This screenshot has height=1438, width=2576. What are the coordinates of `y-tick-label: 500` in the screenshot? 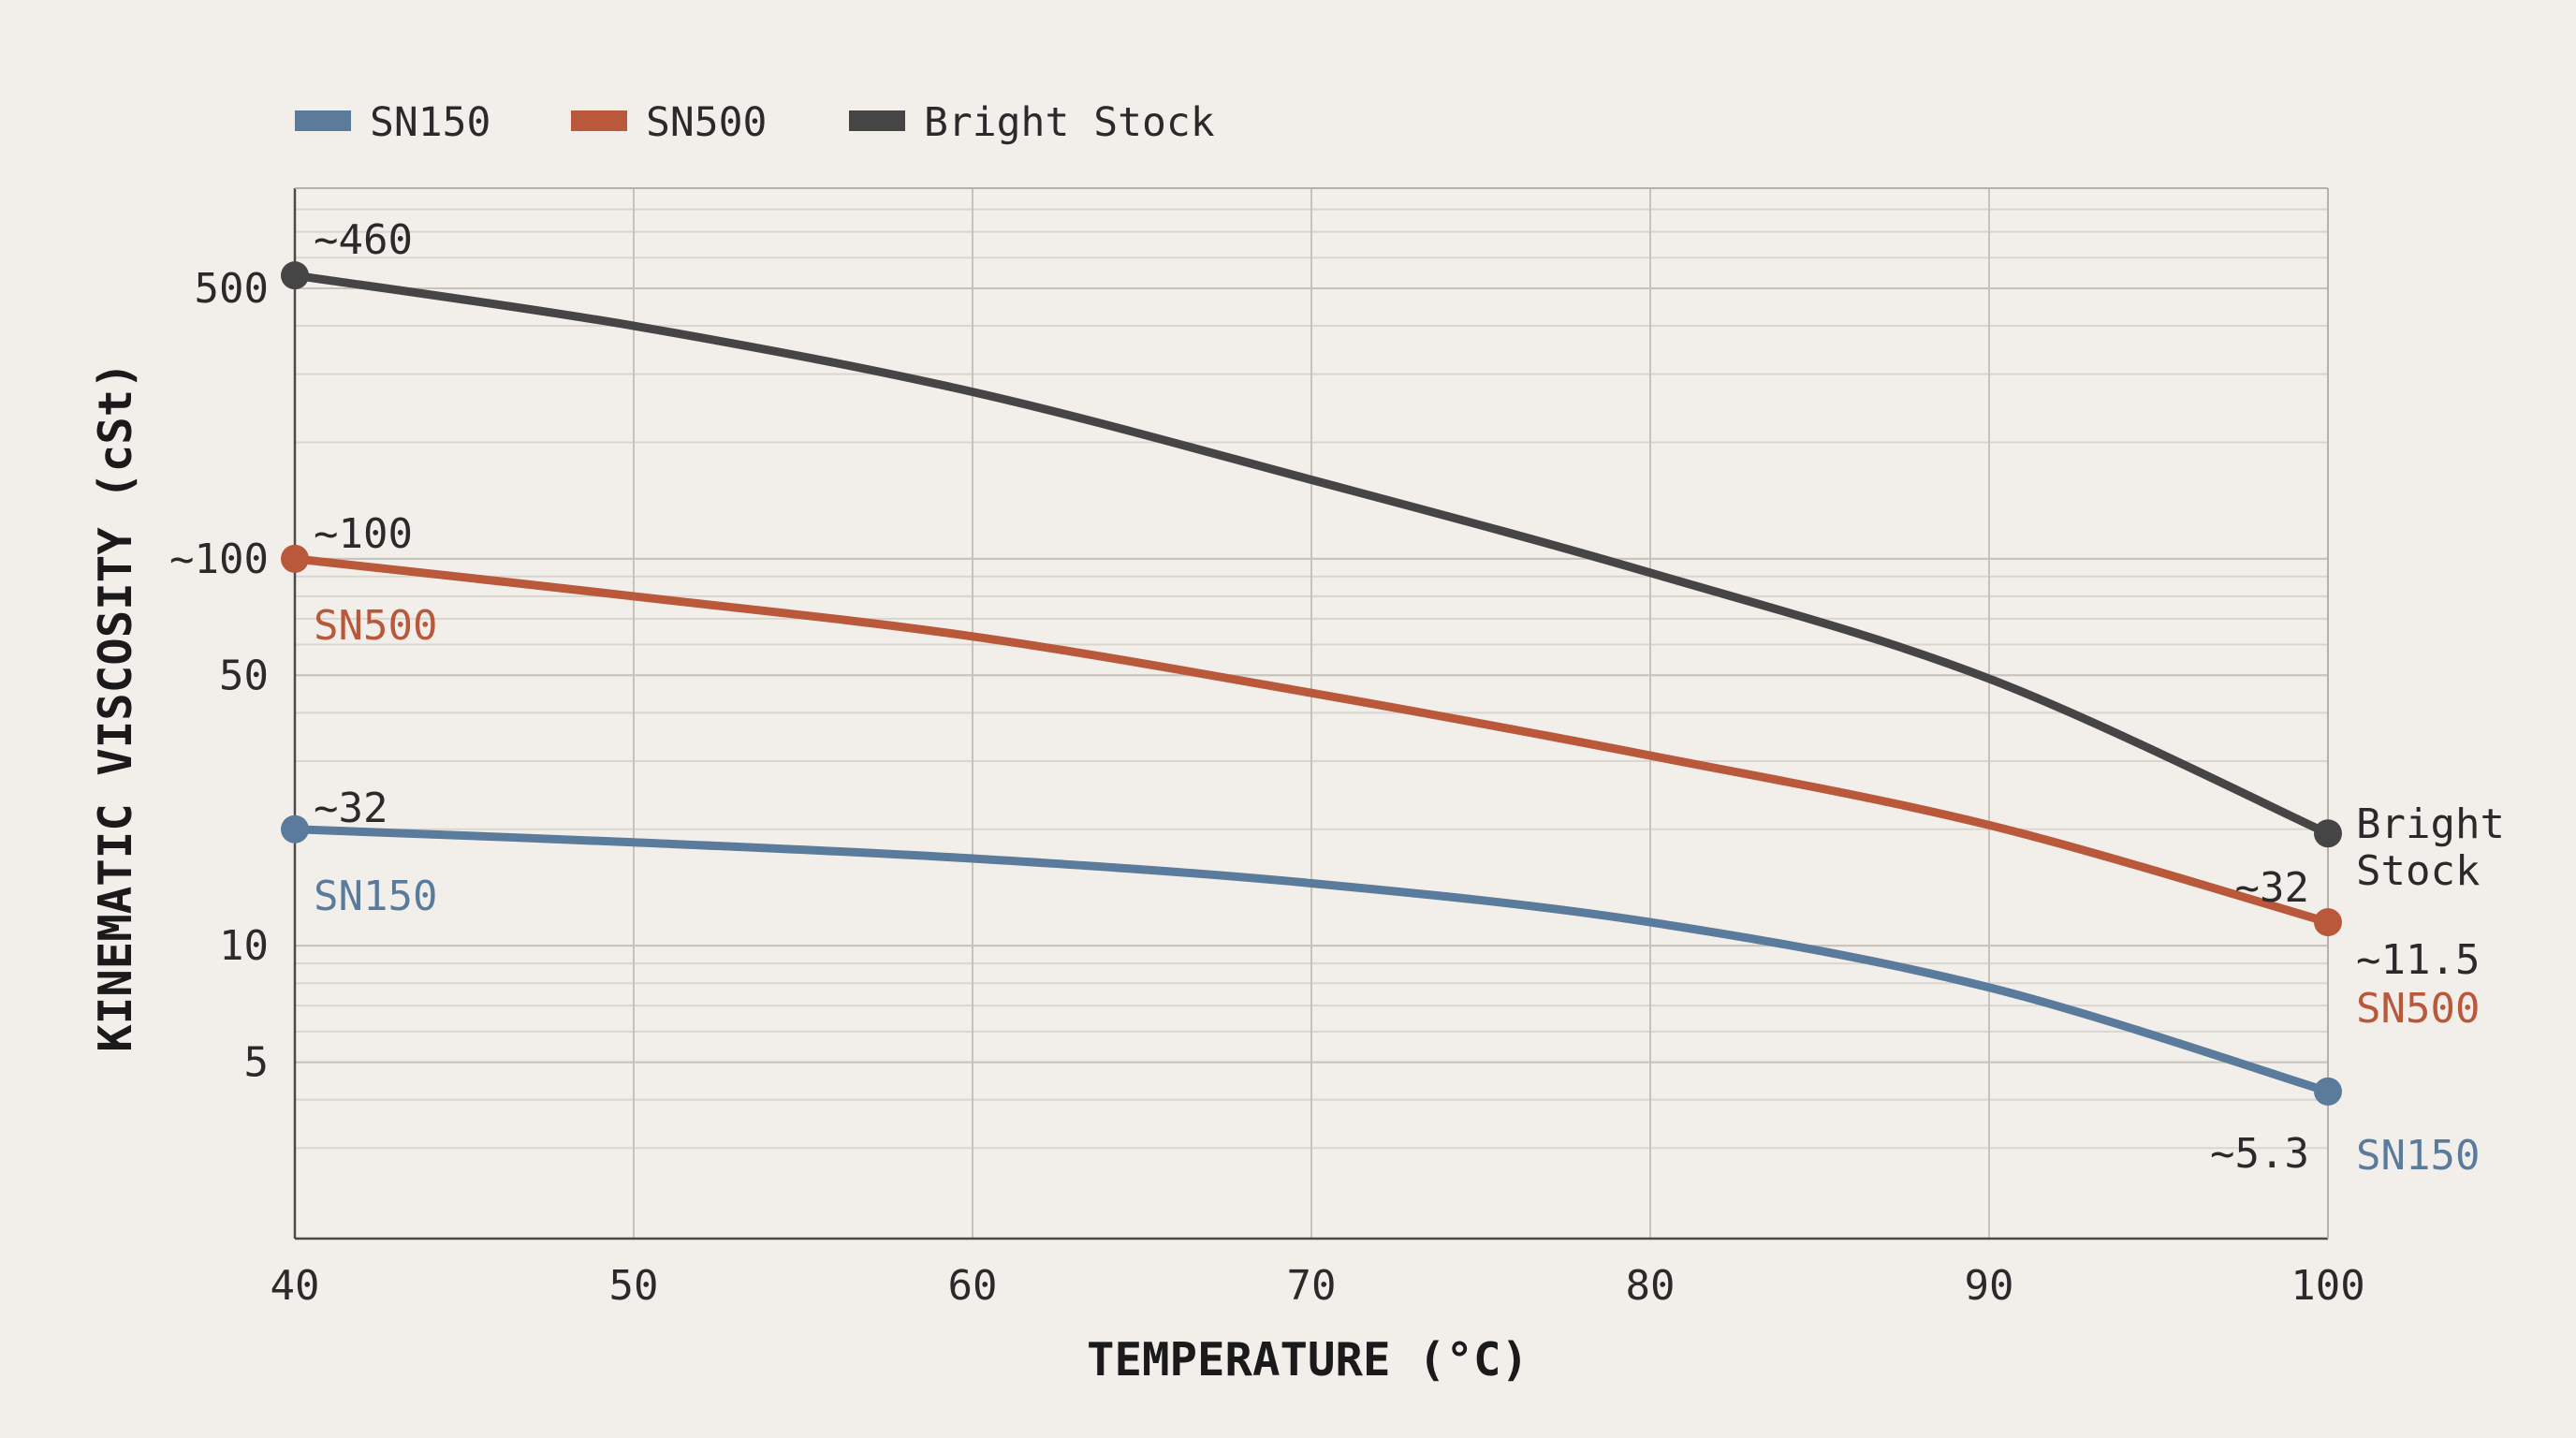 It's located at (232, 289).